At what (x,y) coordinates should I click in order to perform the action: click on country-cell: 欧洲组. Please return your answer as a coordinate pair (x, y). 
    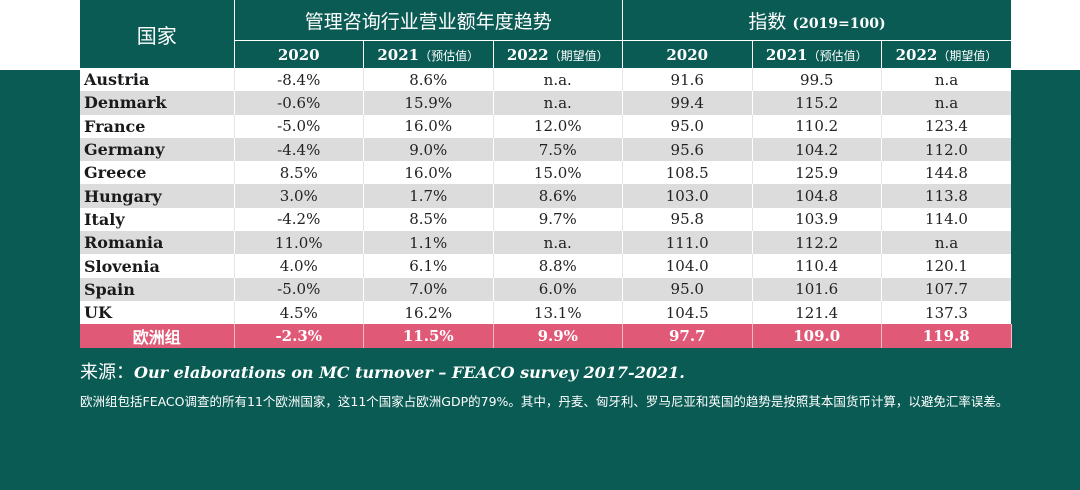
    Looking at the image, I should click on (157, 336).